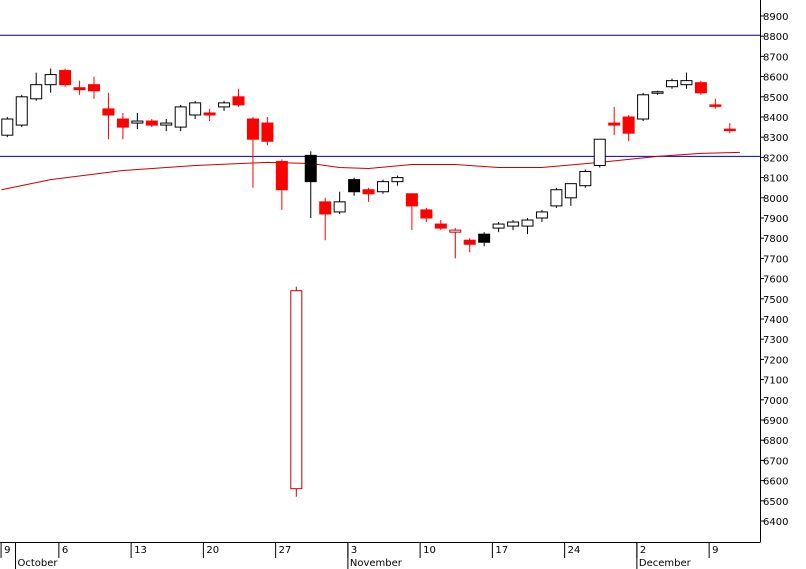  What do you see at coordinates (775, 78) in the screenshot?
I see `y-tick-label: 8600` at bounding box center [775, 78].